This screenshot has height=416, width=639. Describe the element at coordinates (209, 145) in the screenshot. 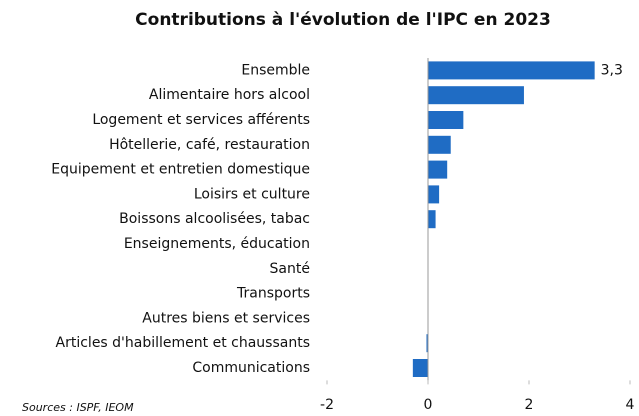

I see `y-tick-label: Hôtellerie, café, restauration` at that location.